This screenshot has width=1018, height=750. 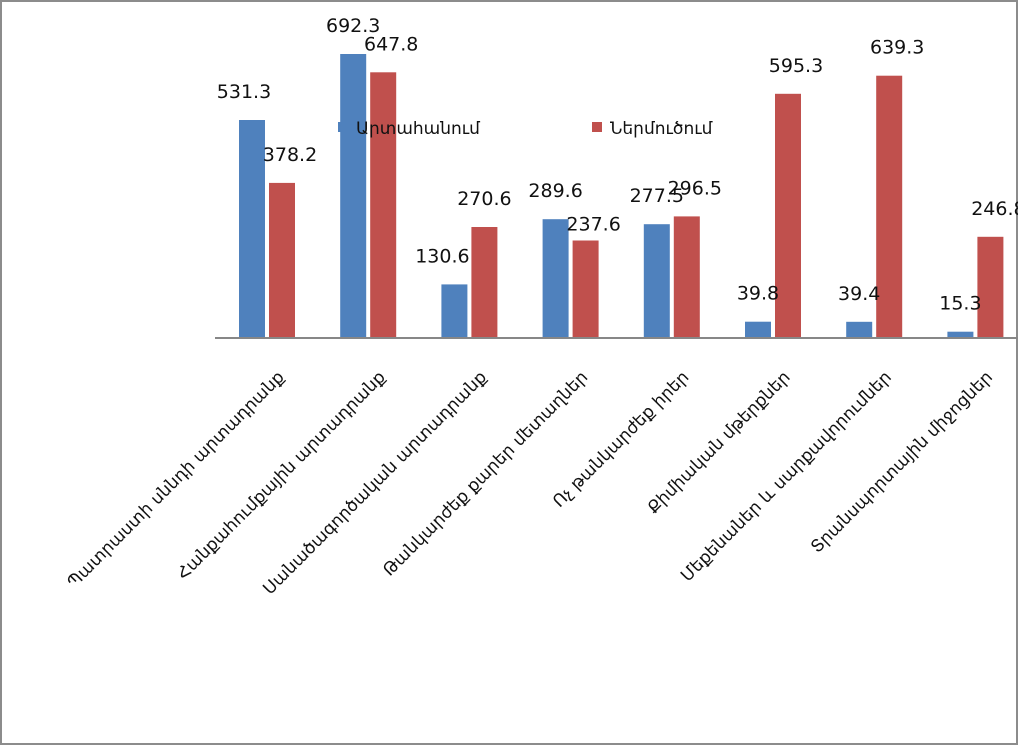 What do you see at coordinates (758, 294) in the screenshot?
I see `value-label-export-5: 39.8` at bounding box center [758, 294].